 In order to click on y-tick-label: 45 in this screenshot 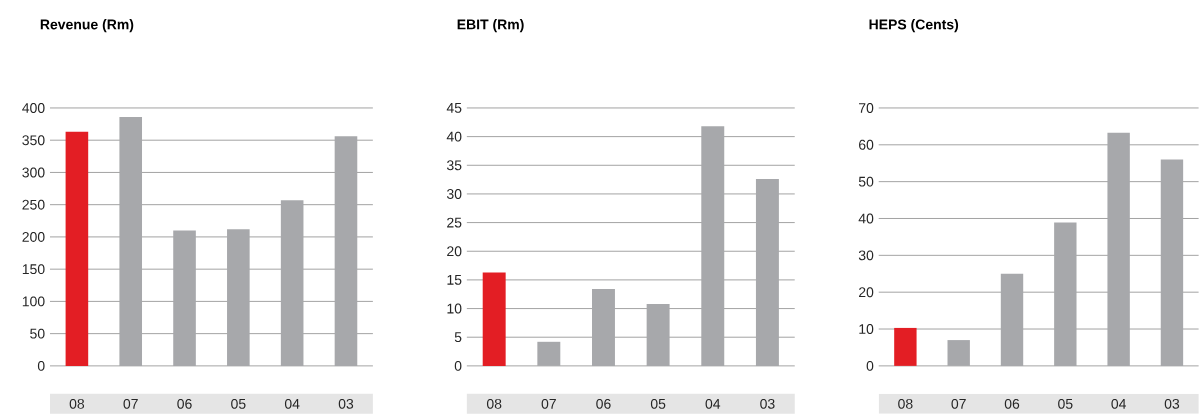, I will do `click(454, 108)`.